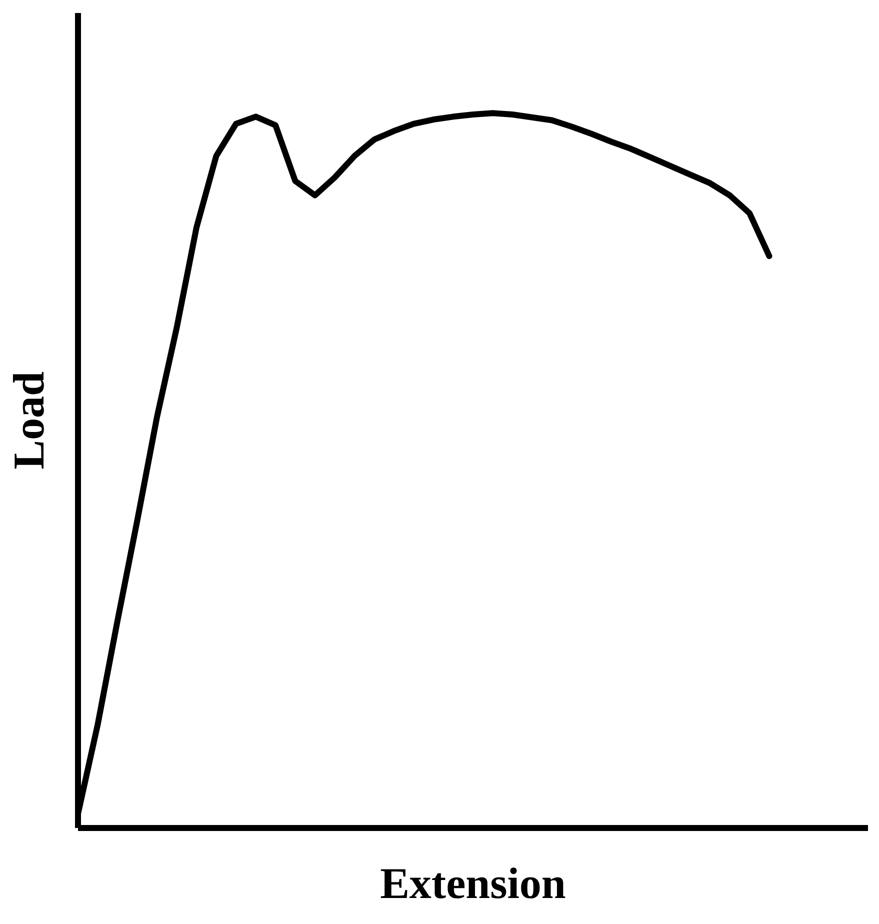  I want to click on y-axis-title: Load, so click(29, 421).